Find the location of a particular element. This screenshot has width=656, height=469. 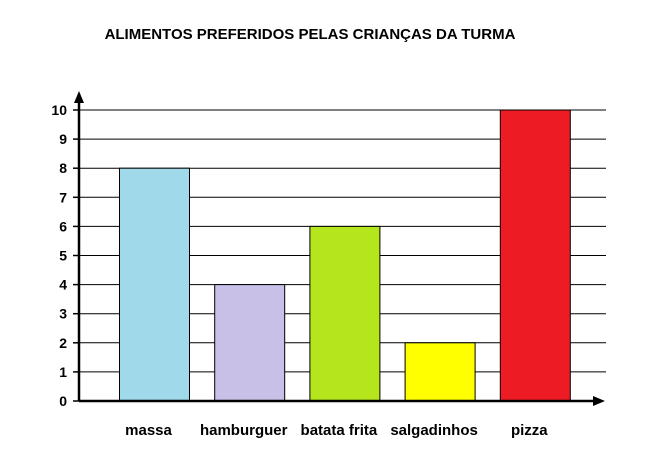

y-tick-labels: 0 1 2 3 4 5 6 7 8 9 10 is located at coordinates (59, 255).